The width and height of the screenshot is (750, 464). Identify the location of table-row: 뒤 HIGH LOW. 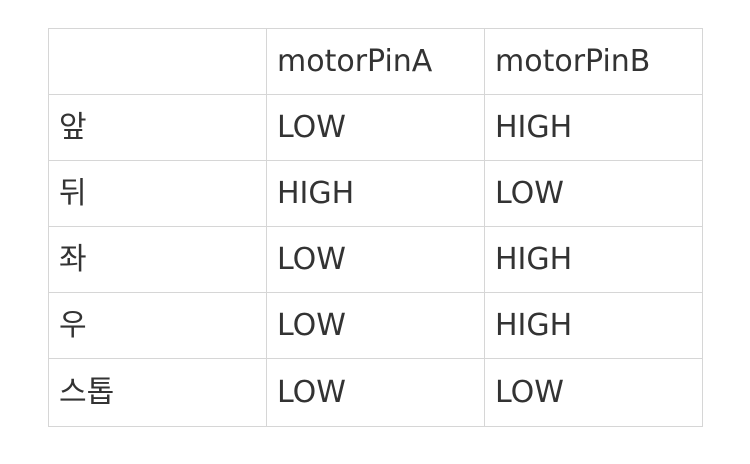
(375, 193).